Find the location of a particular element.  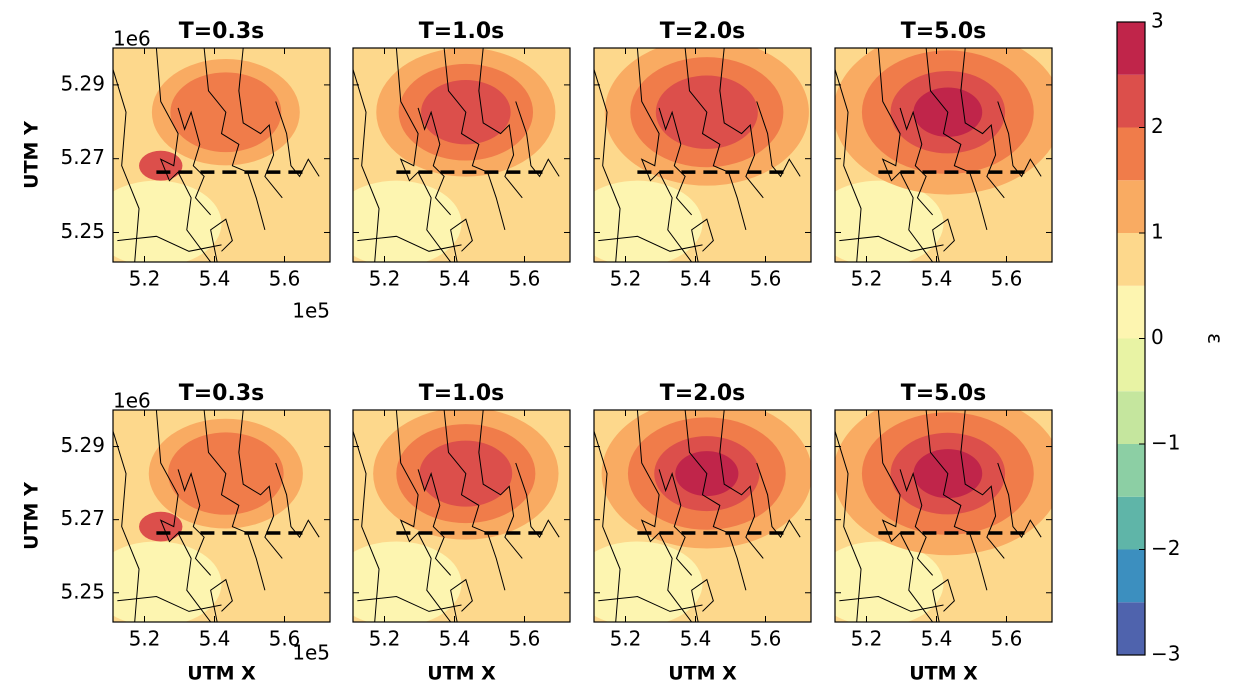

y-axis-label: UTM Y is located at coordinates (32, 155).